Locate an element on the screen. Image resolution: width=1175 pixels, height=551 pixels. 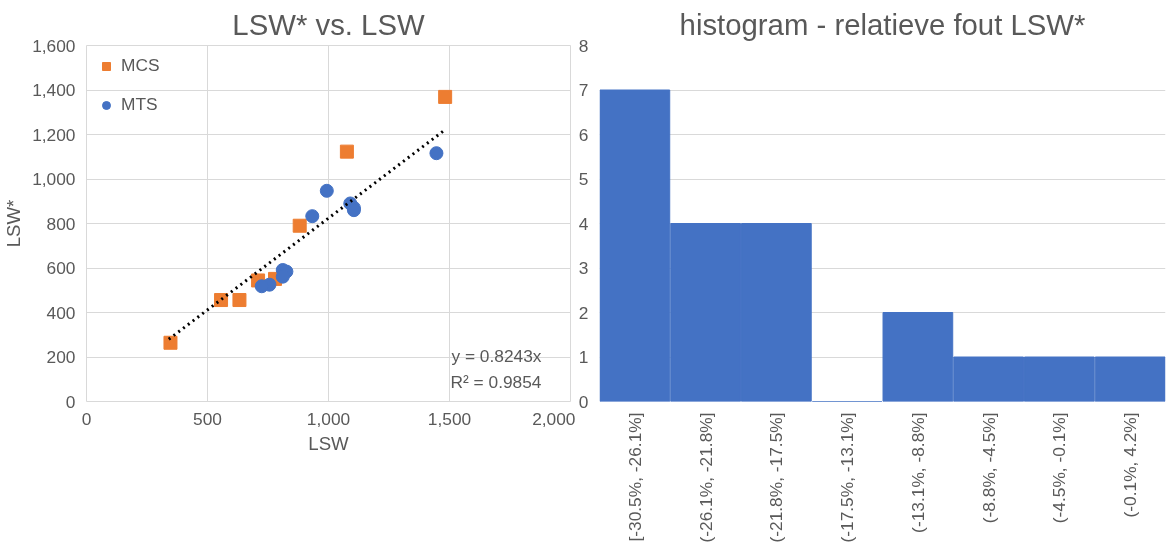
chart-title: histogram - relatieve fout LSW* is located at coordinates (882, 24).